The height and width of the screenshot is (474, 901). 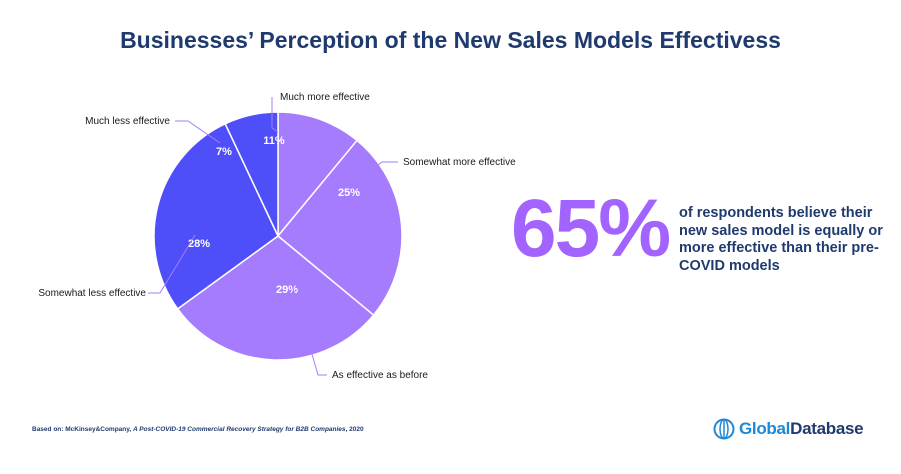 What do you see at coordinates (224, 152) in the screenshot?
I see `slice-value-label: 7%` at bounding box center [224, 152].